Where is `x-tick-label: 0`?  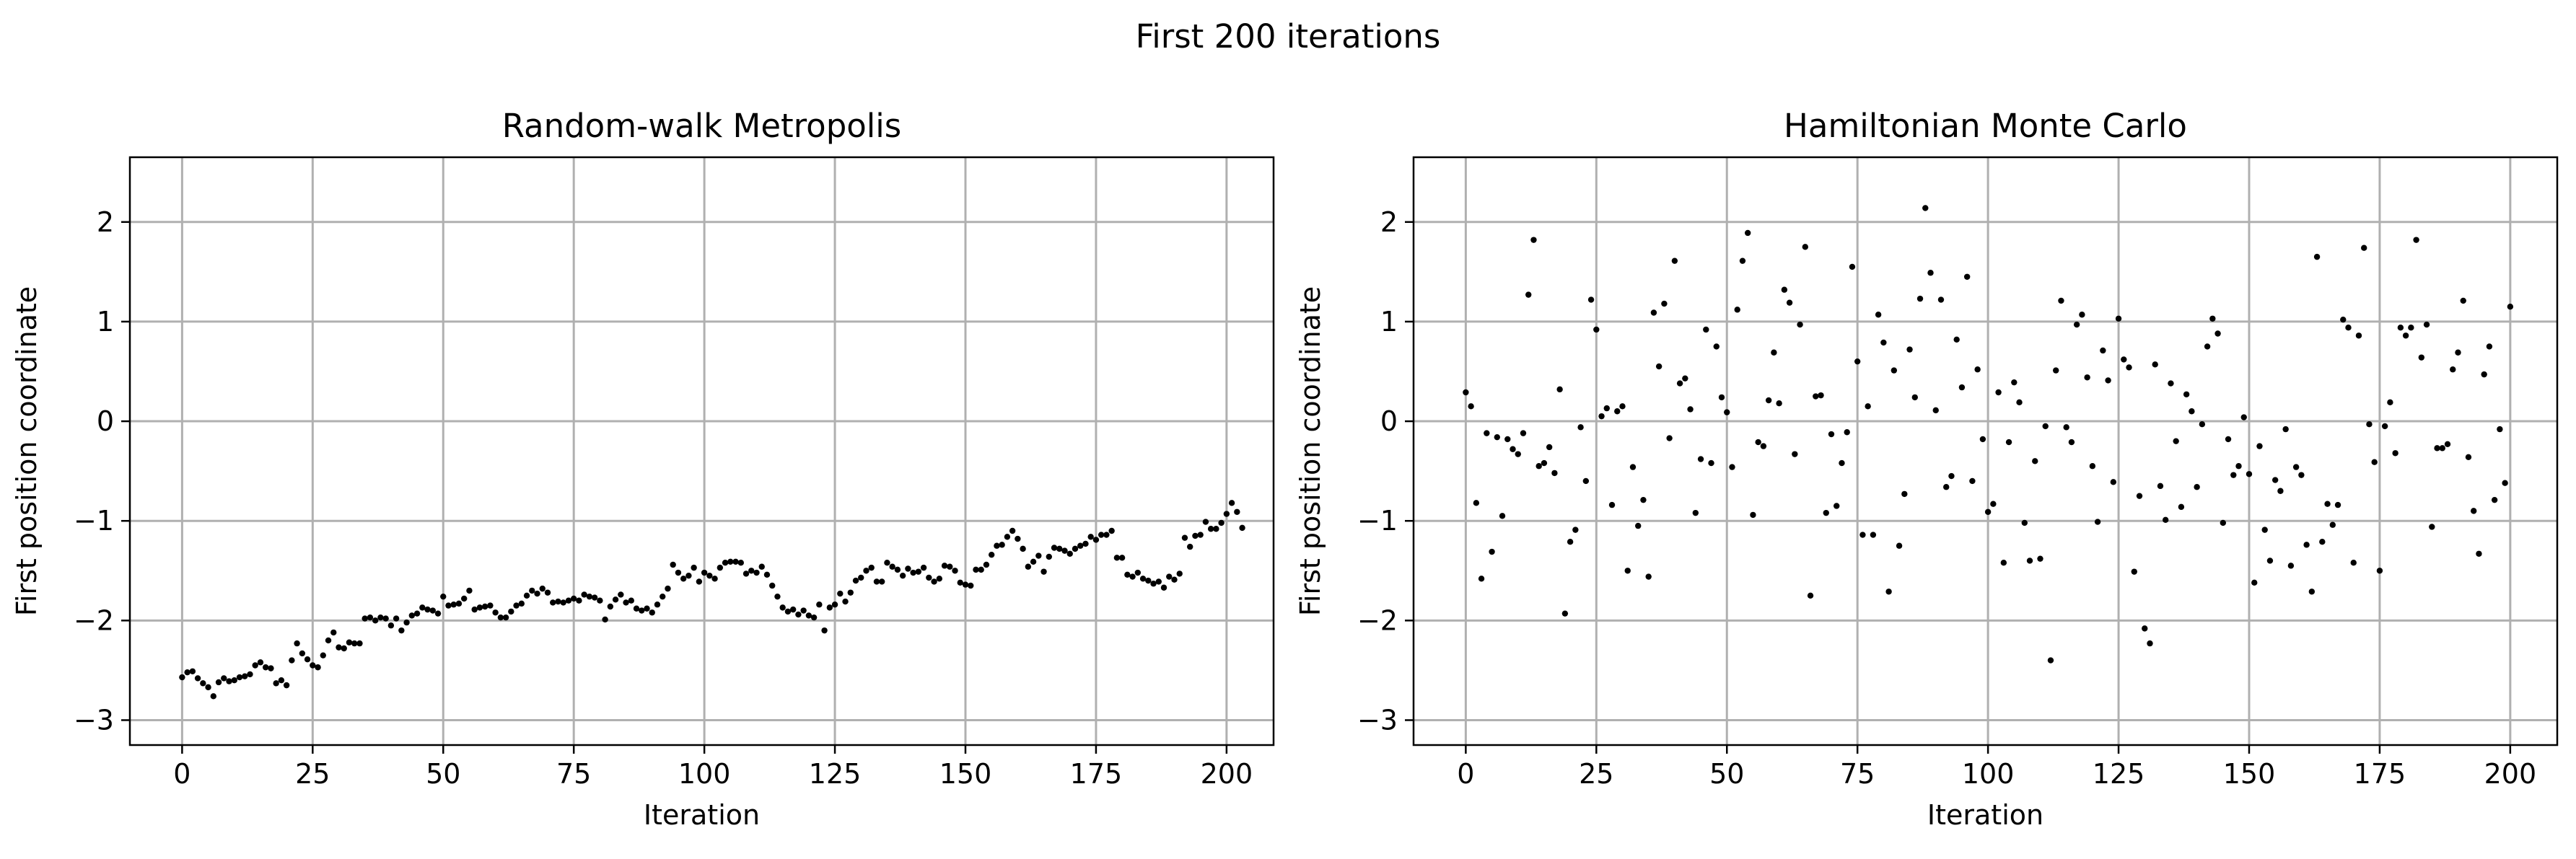
x-tick-label: 0 is located at coordinates (181, 774).